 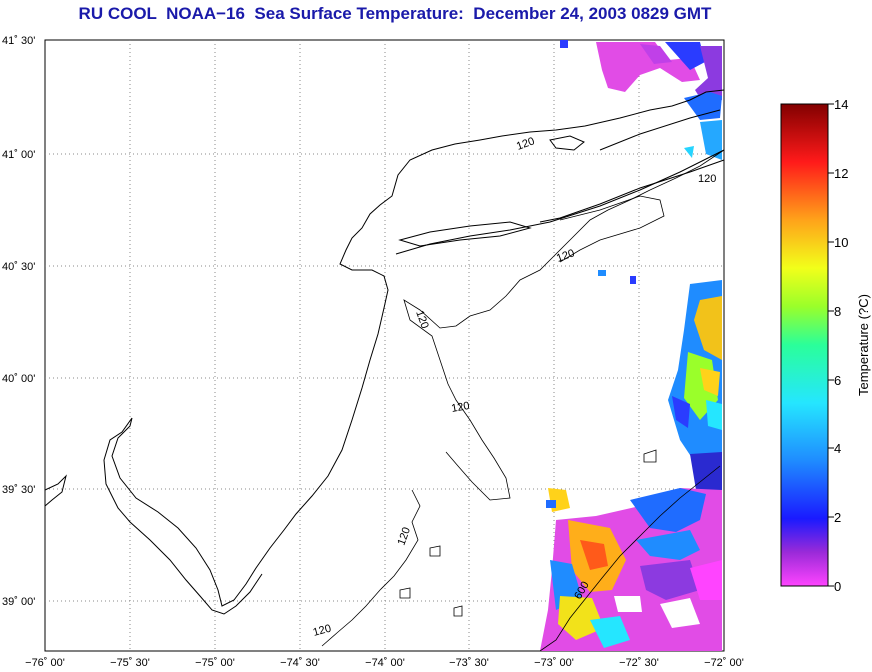 I want to click on colorbar-tick: 0, so click(x=837, y=586).